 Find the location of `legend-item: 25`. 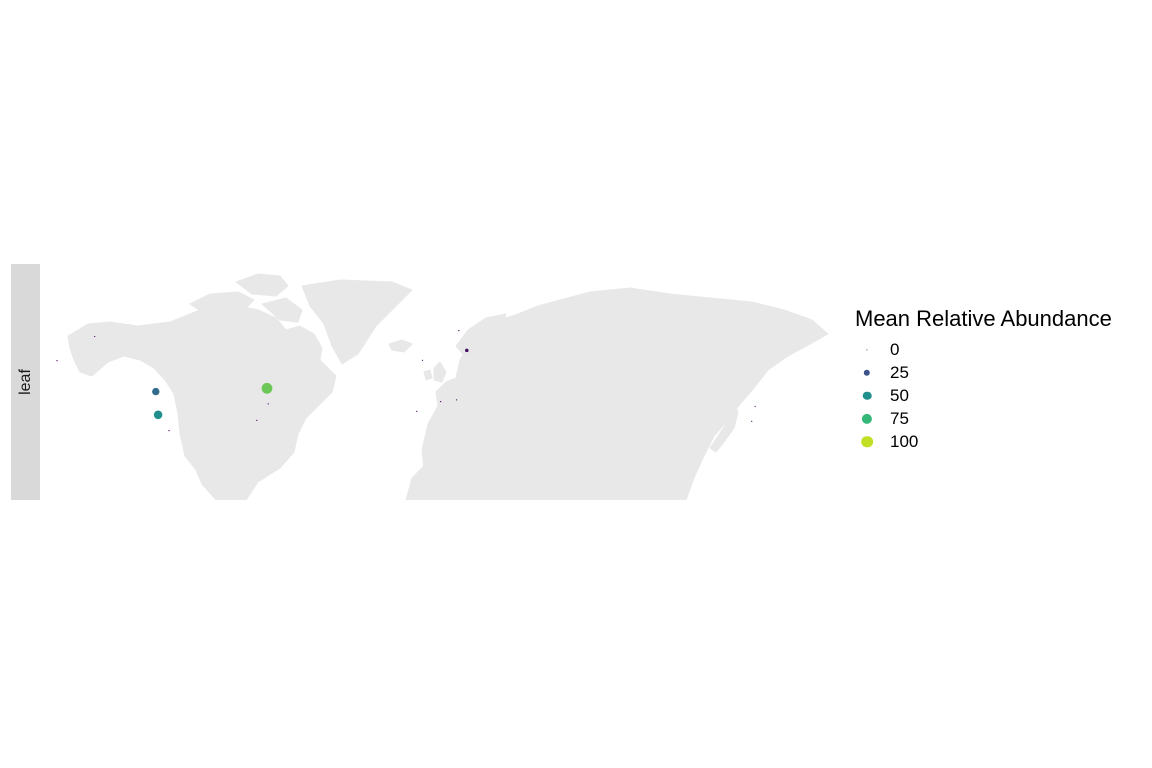

legend-item: 25 is located at coordinates (1000, 372).